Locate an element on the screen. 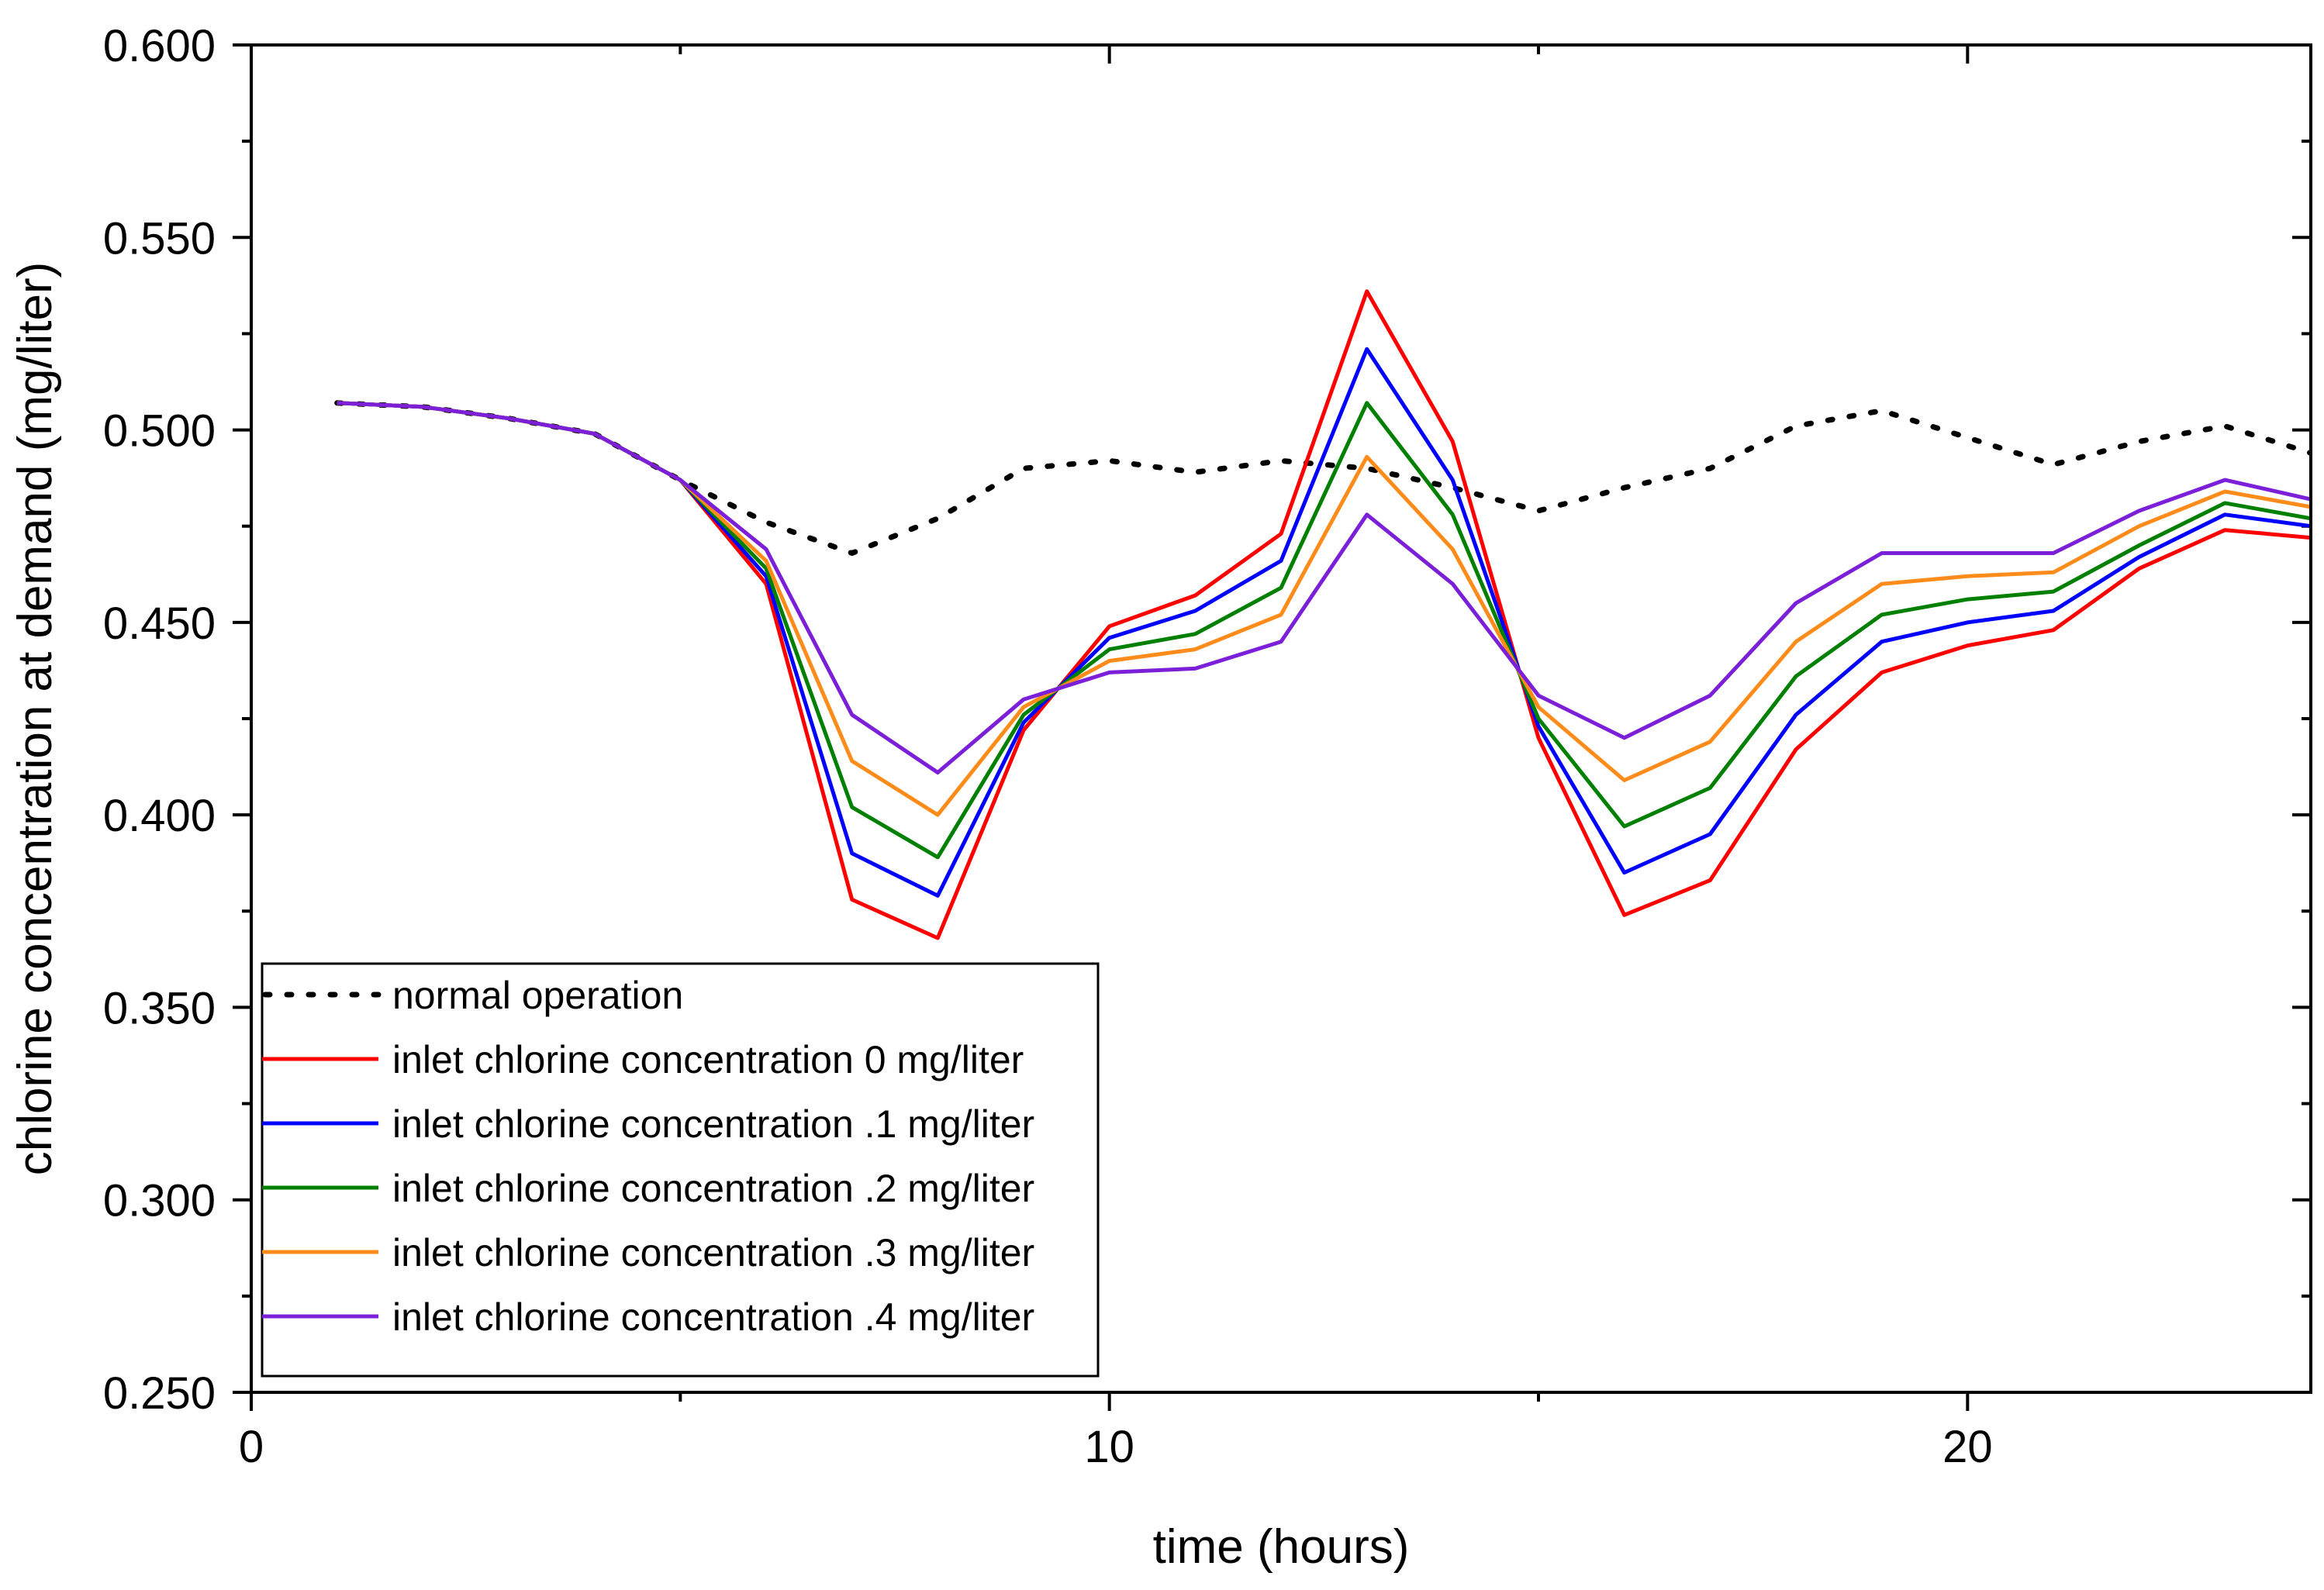 Image resolution: width=2324 pixels, height=1590 pixels. y-tick-label: 0.600 is located at coordinates (159, 46).